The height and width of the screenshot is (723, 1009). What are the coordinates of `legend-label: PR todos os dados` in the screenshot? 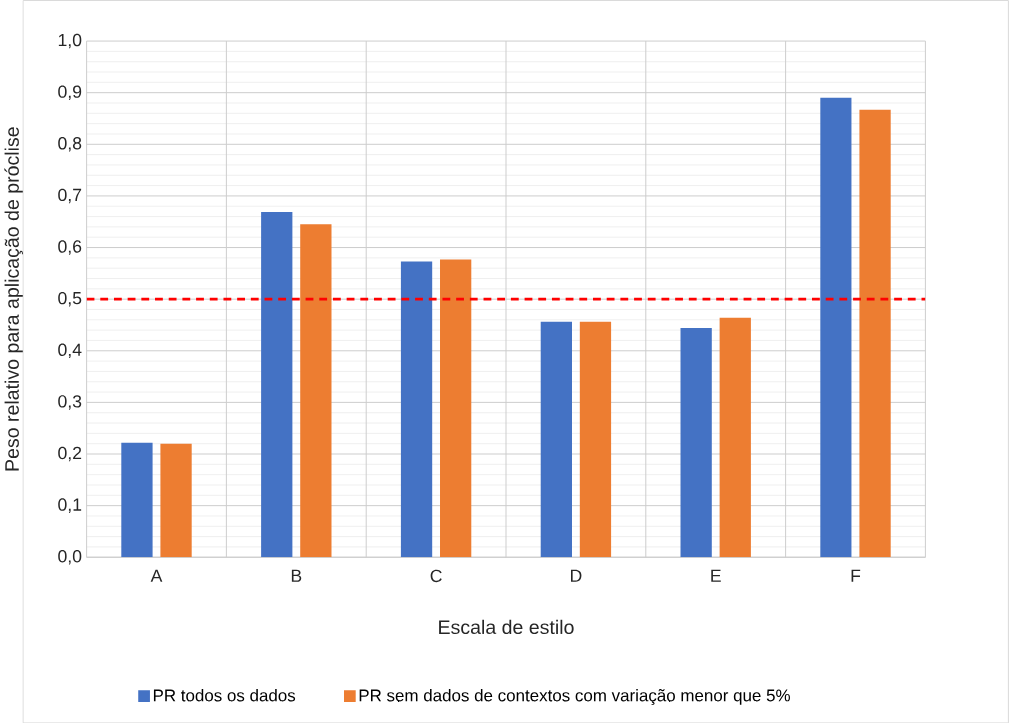 It's located at (224, 695).